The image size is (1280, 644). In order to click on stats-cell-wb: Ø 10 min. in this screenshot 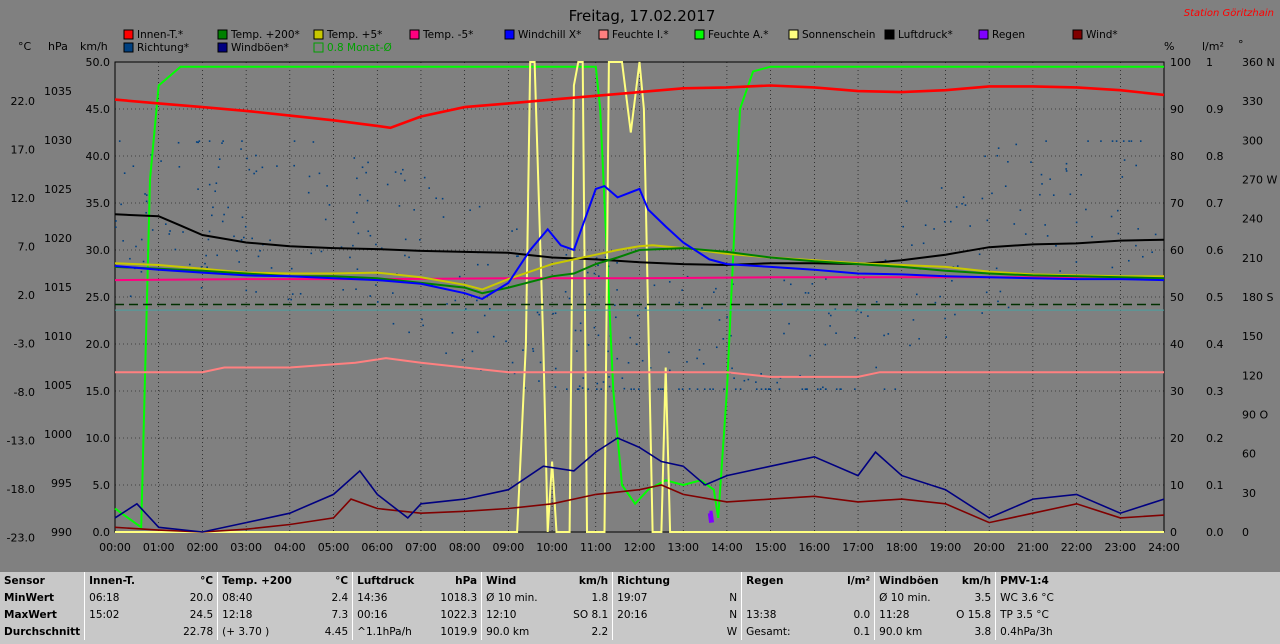, I will do `click(912, 597)`.